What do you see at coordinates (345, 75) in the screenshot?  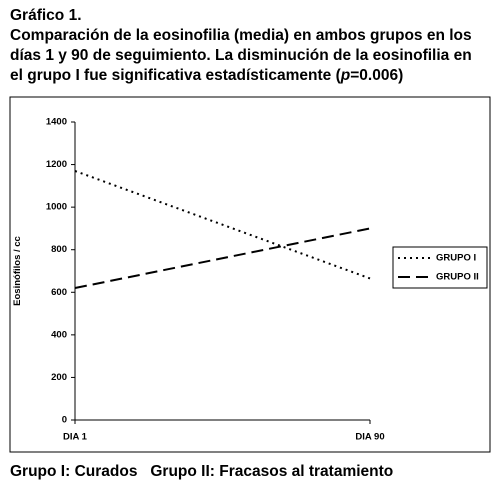 I see `title-italic: p` at bounding box center [345, 75].